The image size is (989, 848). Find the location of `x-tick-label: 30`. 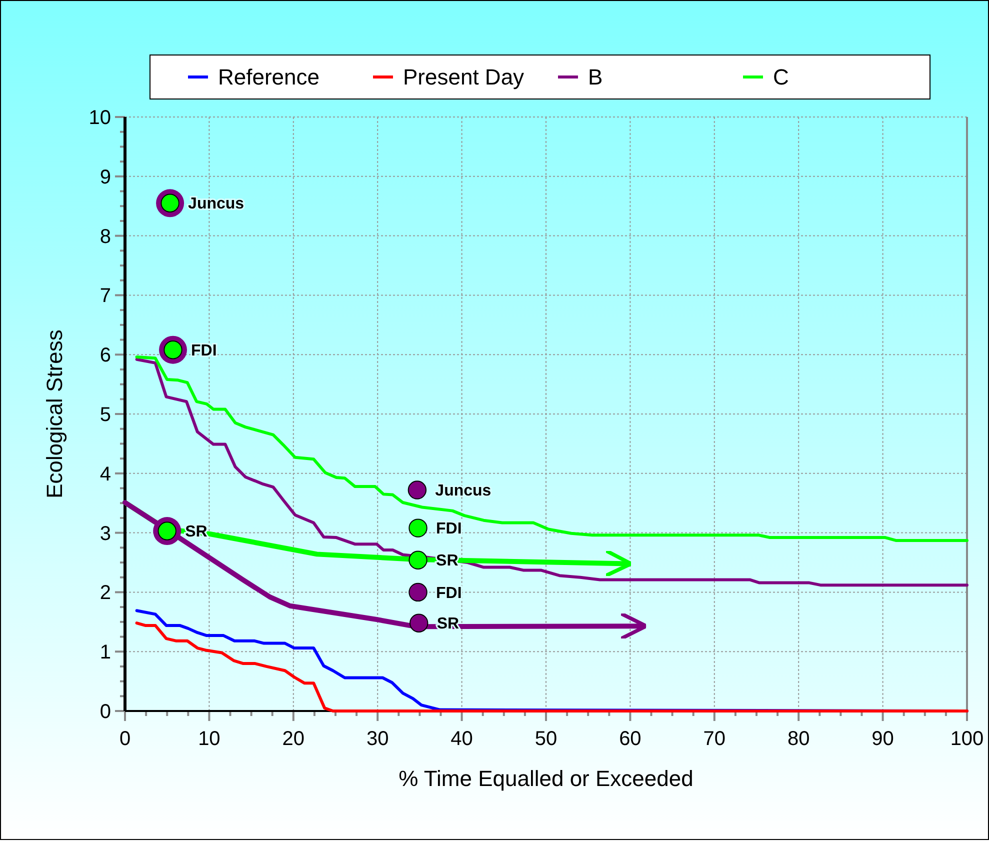

x-tick-label: 30 is located at coordinates (377, 739).